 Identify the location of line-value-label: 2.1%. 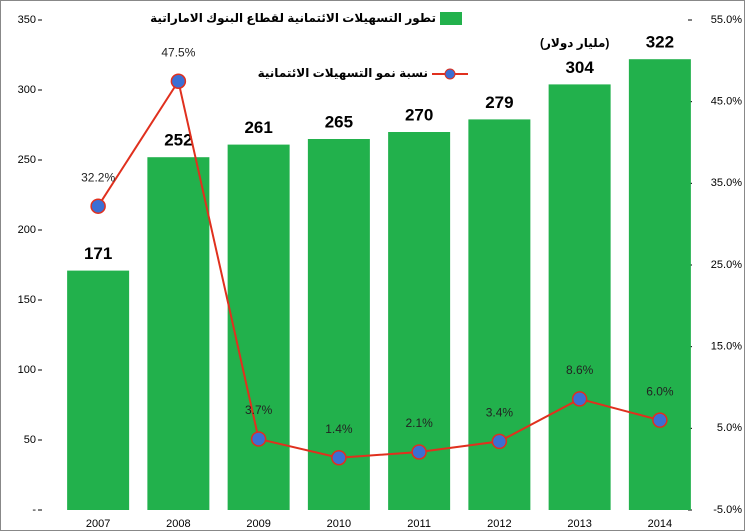
(419, 423).